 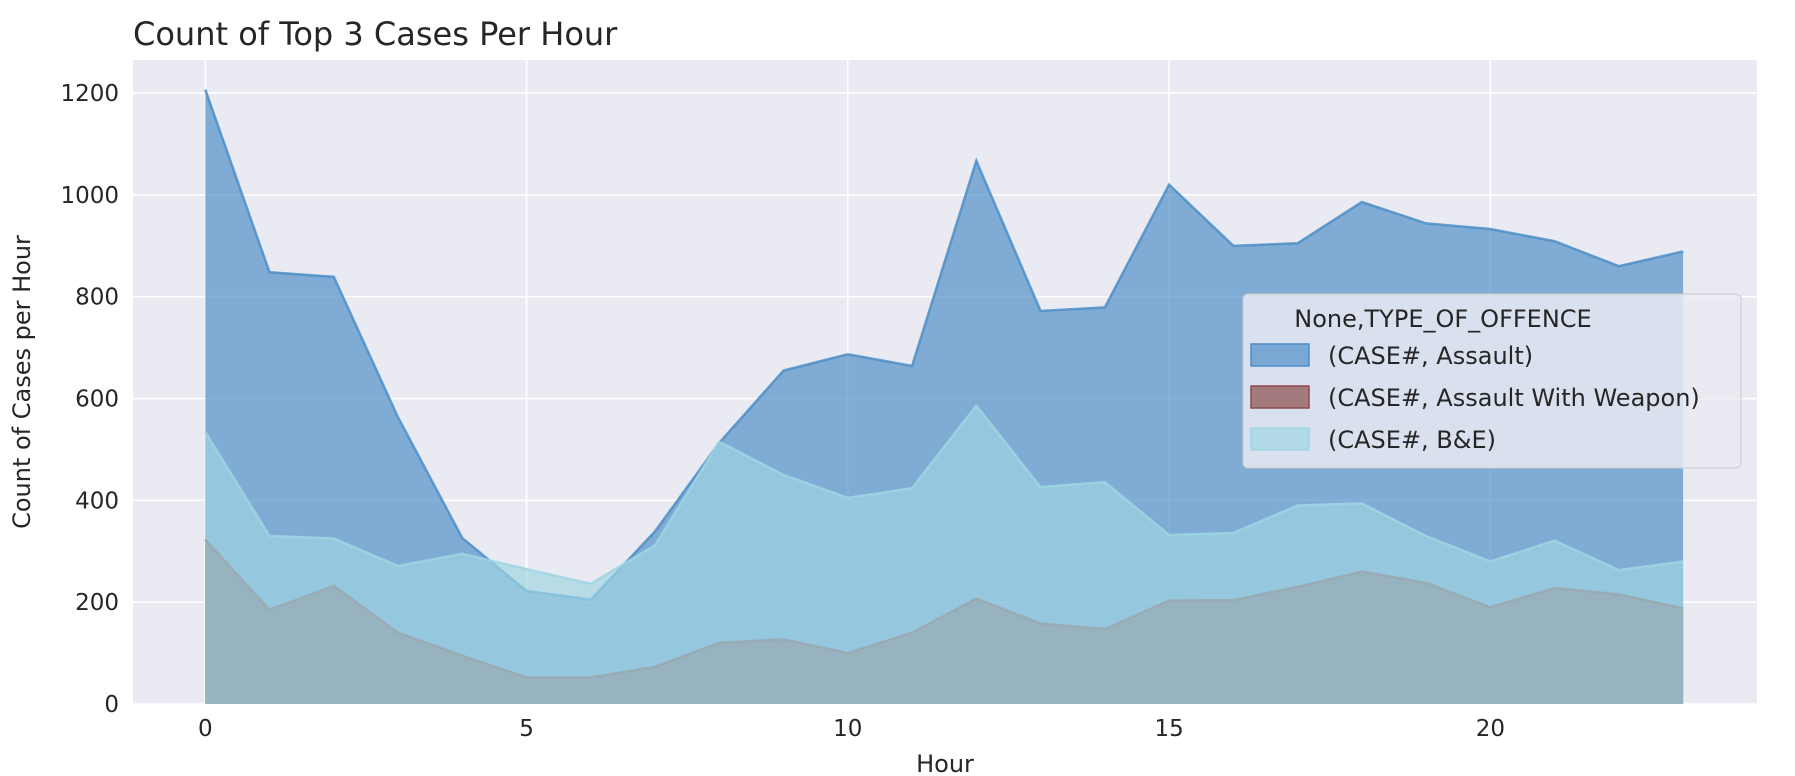 I want to click on y-tick-label: 1200, so click(x=89, y=94).